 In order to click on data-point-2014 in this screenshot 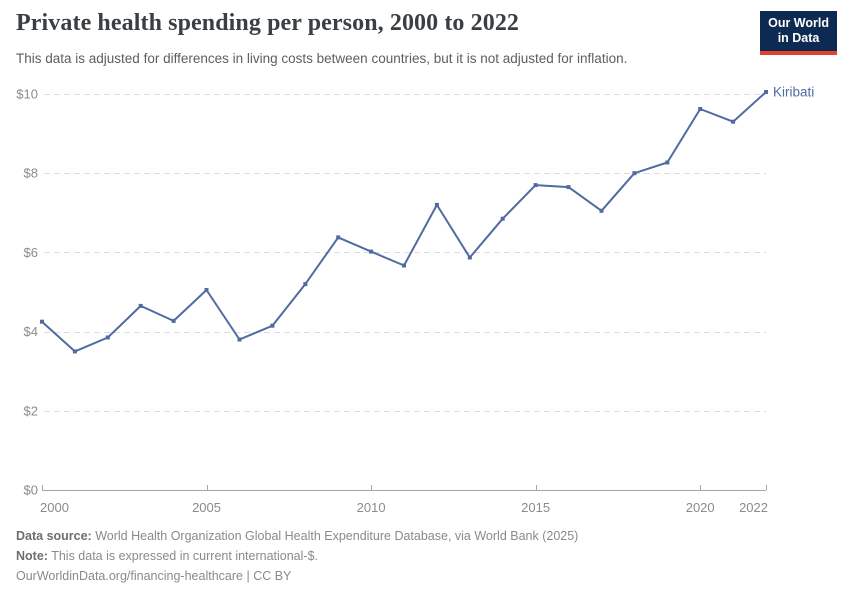, I will do `click(502, 218)`.